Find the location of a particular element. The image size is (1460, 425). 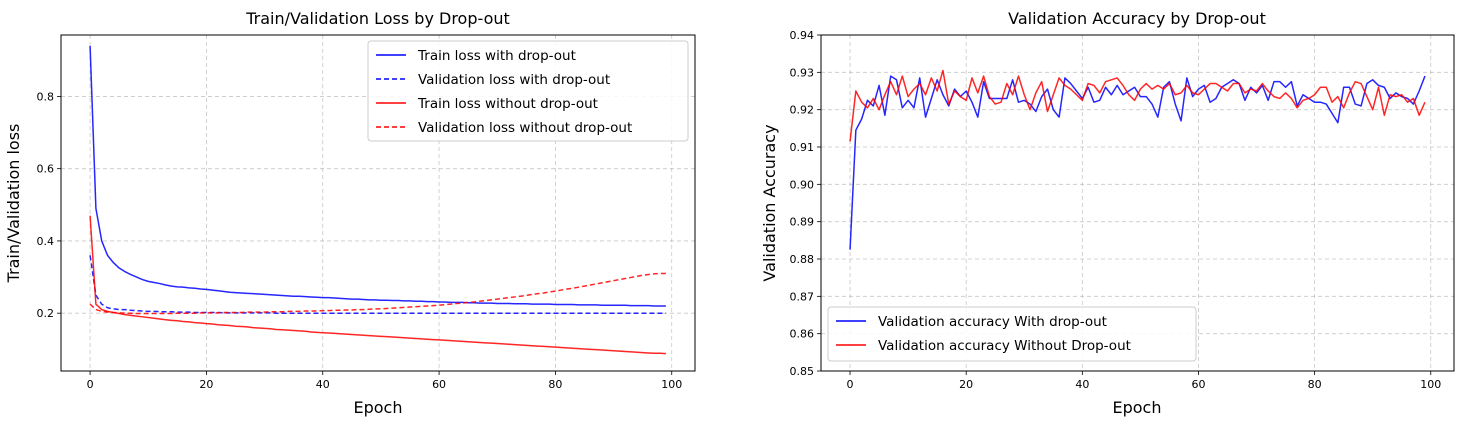

accuracy-chart-ylabel: Validation Accuracy is located at coordinates (769, 202).